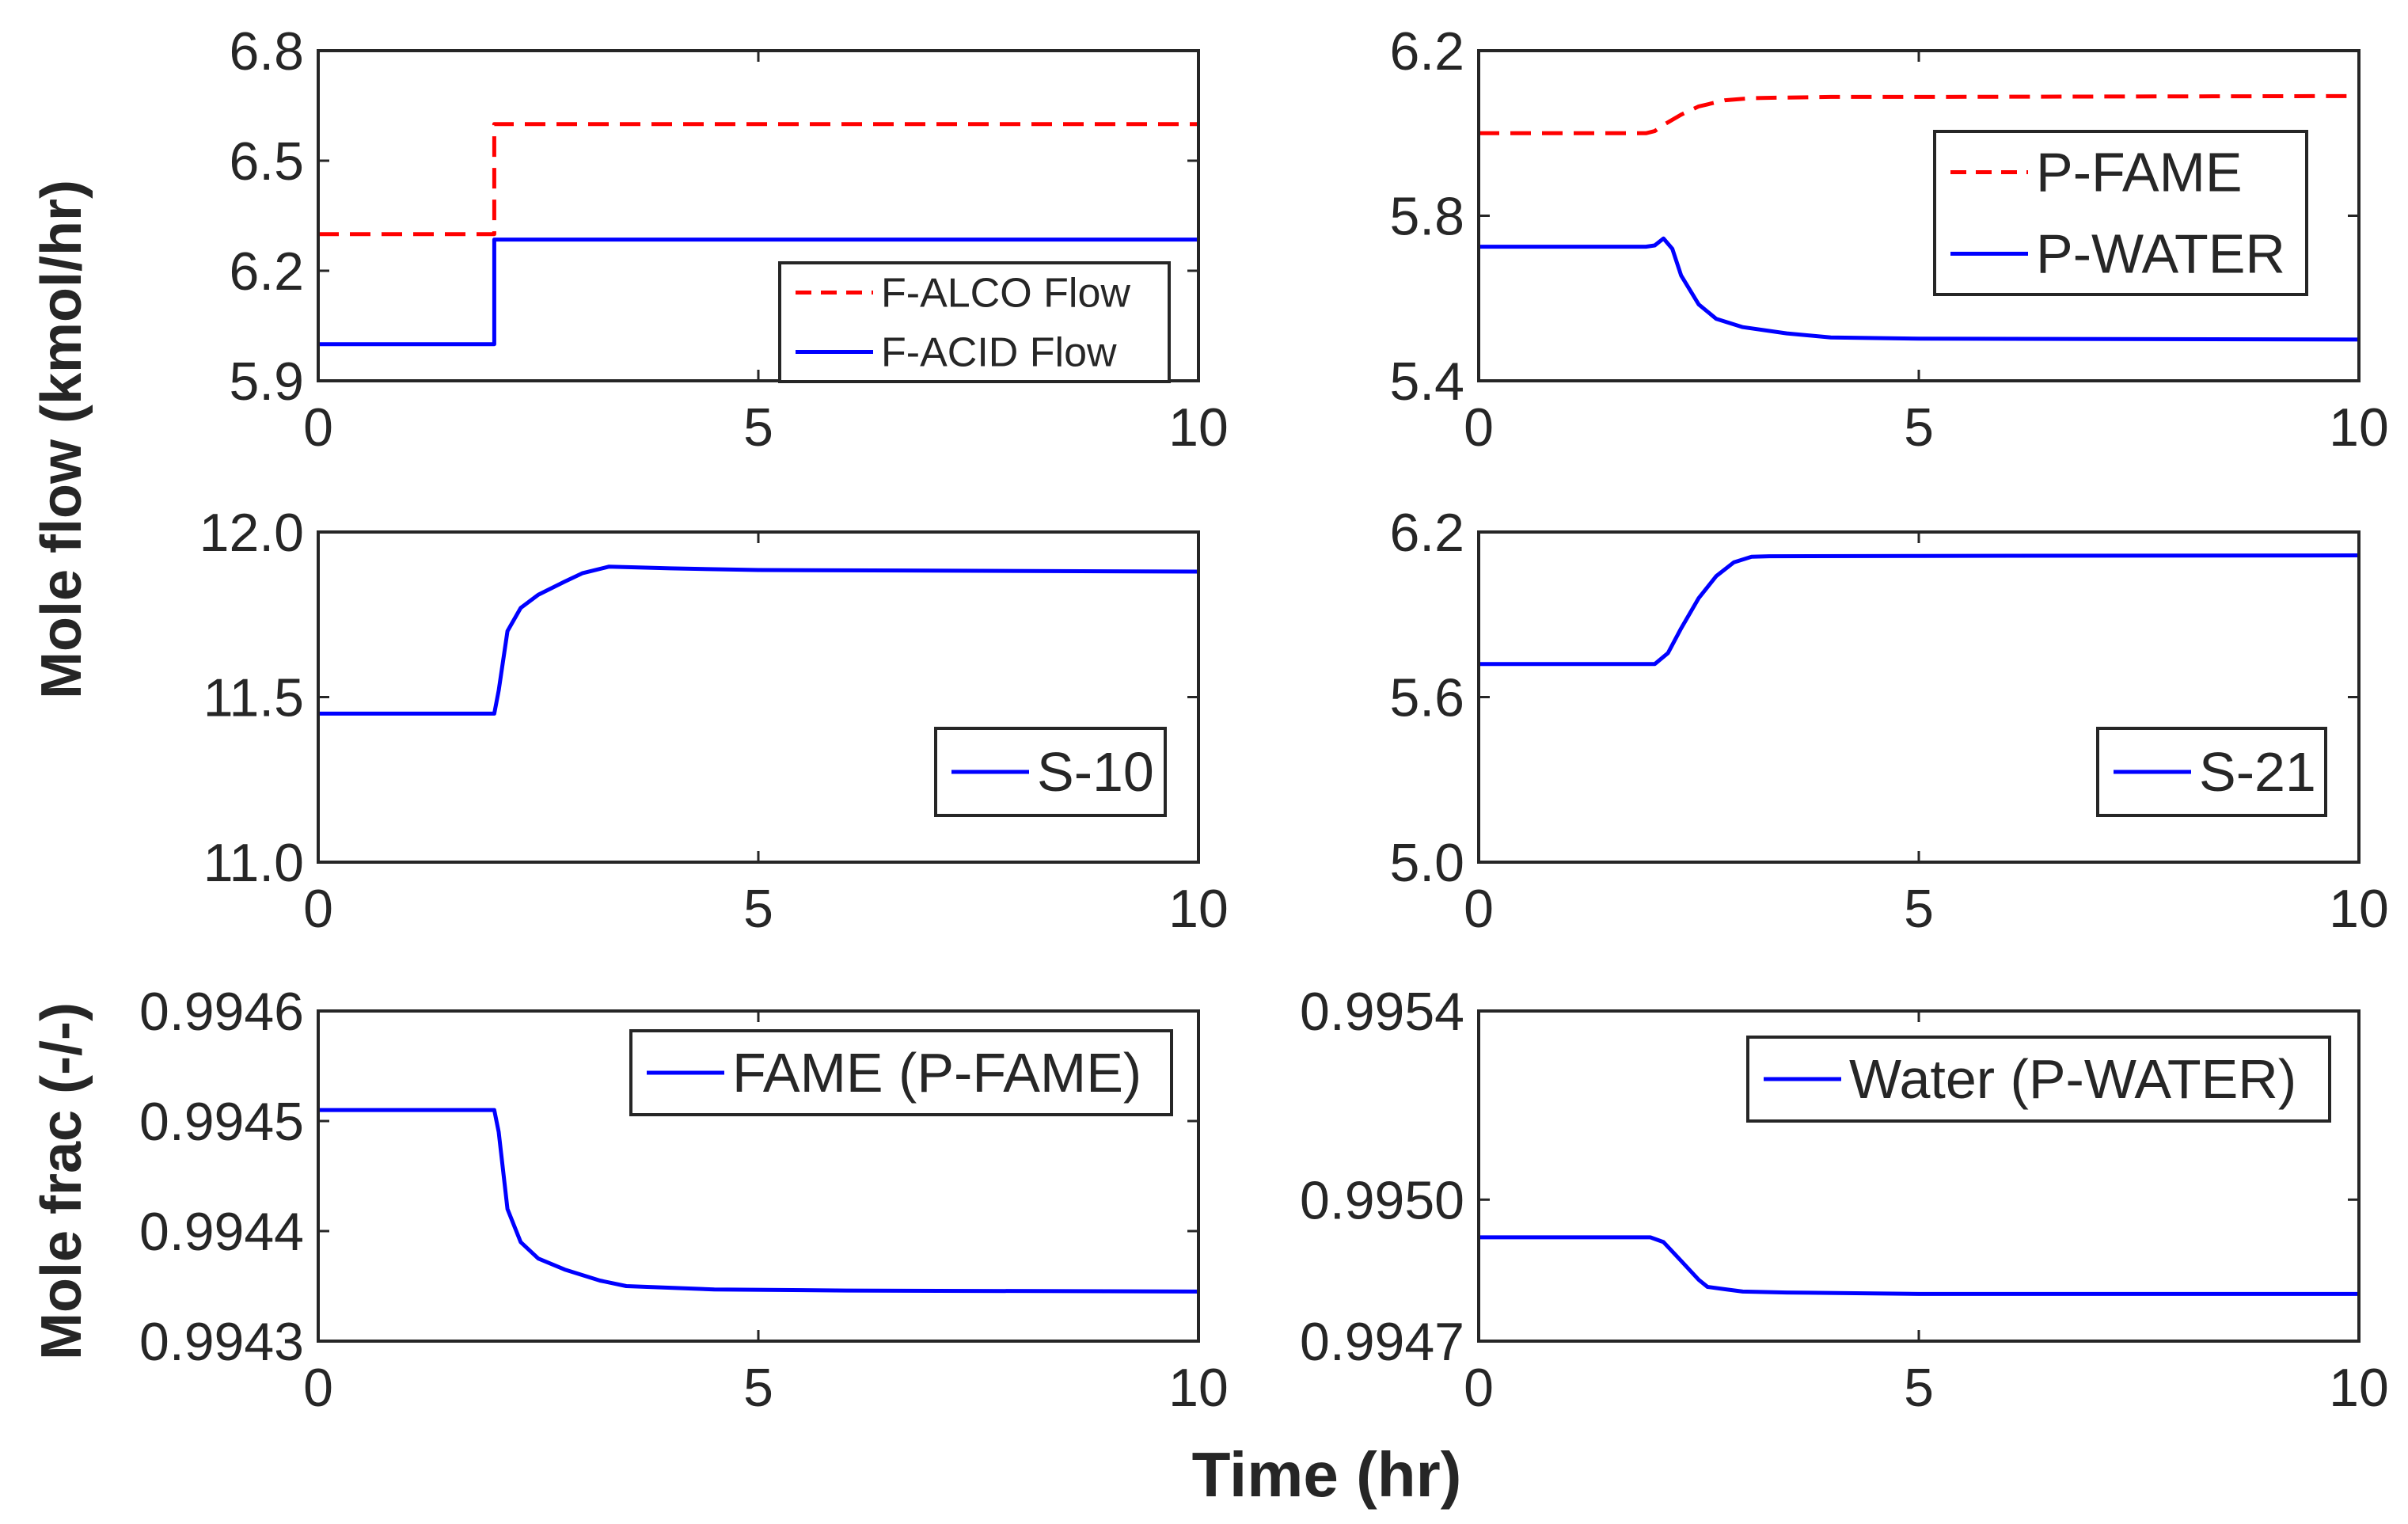 This screenshot has height=1524, width=2408. I want to click on legend-label-s-10: S-10, so click(1095, 772).